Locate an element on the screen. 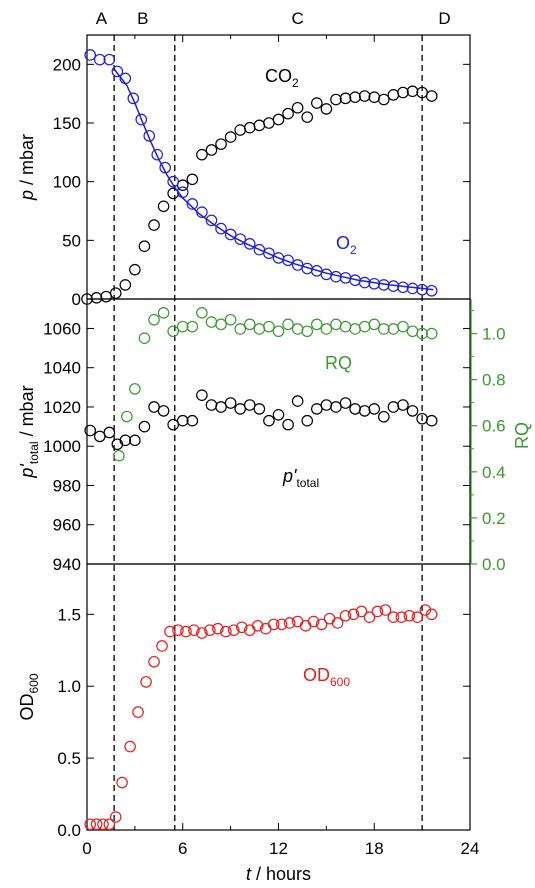 The height and width of the screenshot is (888, 535). y-tick-label-gas: 200 is located at coordinates (67, 64).